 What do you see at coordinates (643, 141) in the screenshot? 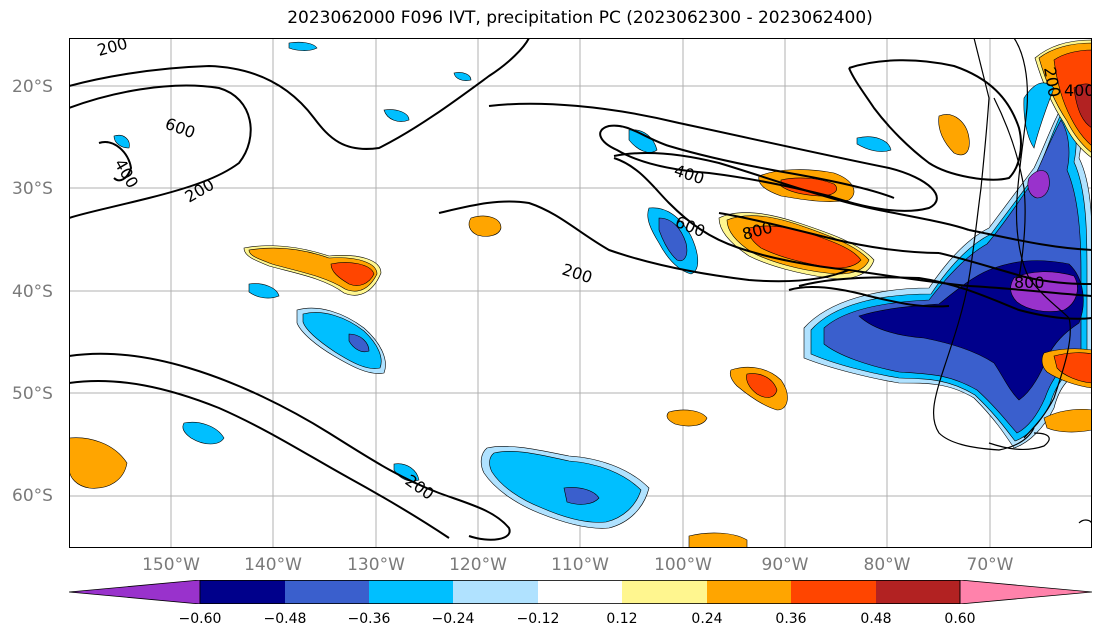
I see `precip-negative-north-sky` at bounding box center [643, 141].